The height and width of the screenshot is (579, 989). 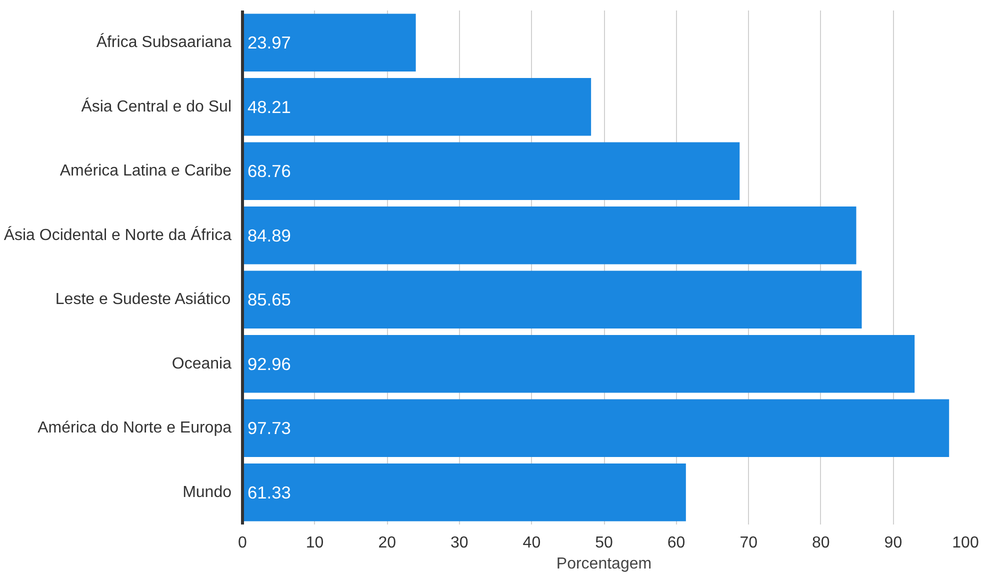 What do you see at coordinates (269, 300) in the screenshot?
I see `data-label: 85.65` at bounding box center [269, 300].